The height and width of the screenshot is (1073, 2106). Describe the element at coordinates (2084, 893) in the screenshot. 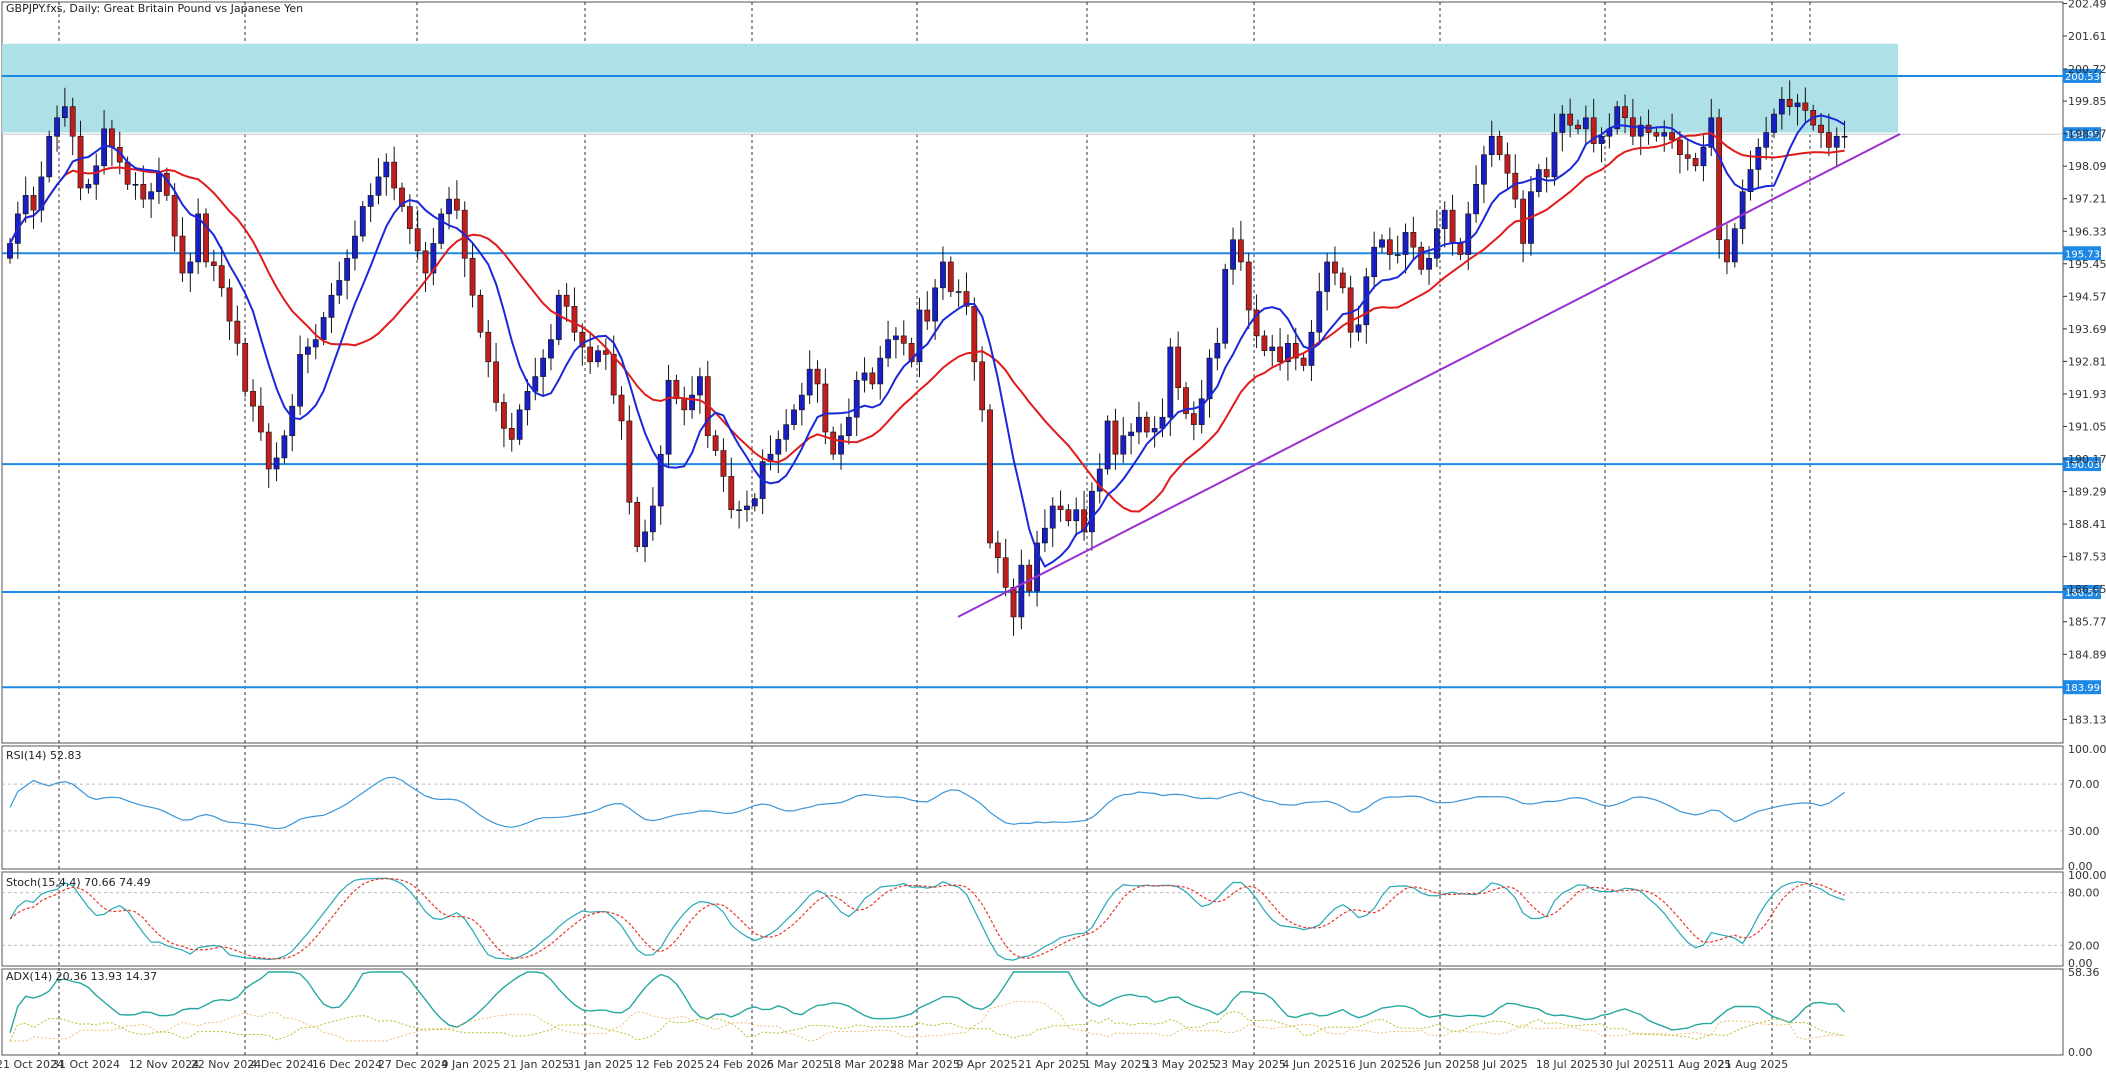

I see `stoch-tick-label: 80.00` at that location.